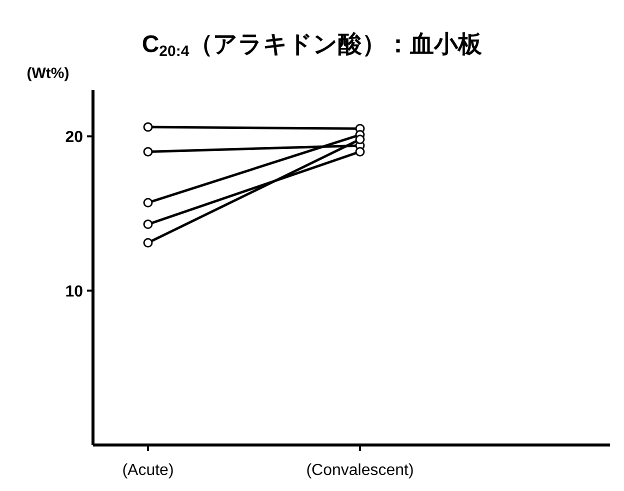  Describe the element at coordinates (74, 137) in the screenshot. I see `y-tick-label: 20` at that location.